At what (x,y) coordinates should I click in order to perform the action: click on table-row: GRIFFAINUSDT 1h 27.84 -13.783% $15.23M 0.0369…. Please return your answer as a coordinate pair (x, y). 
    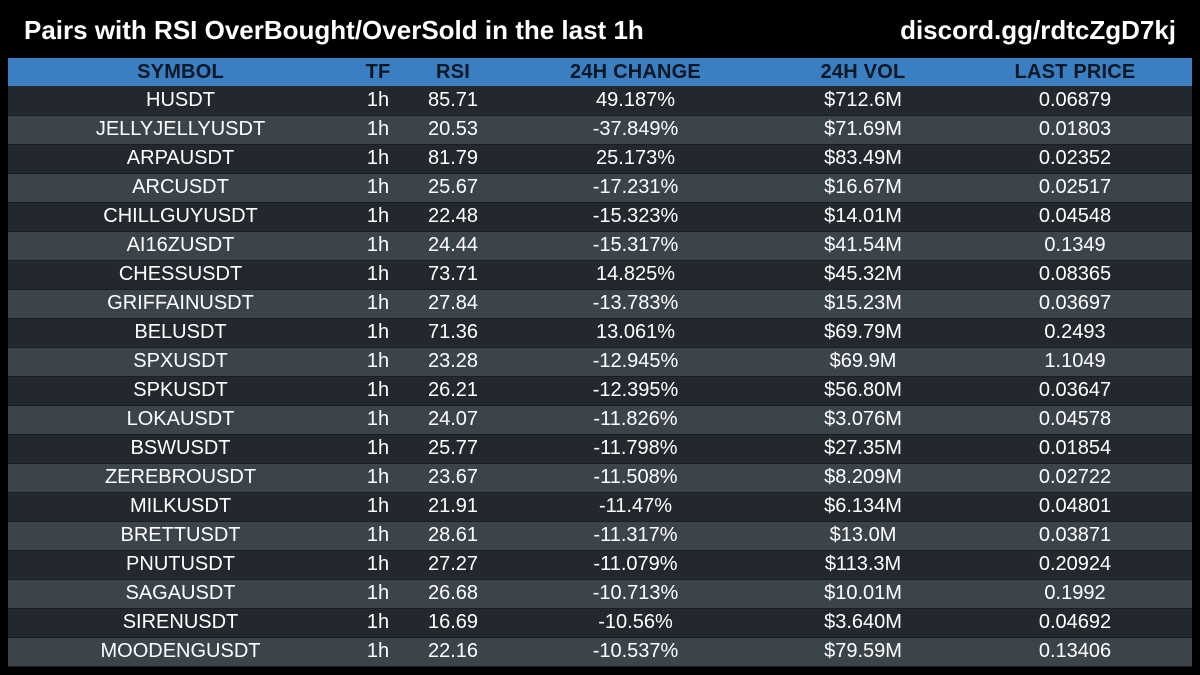
    Looking at the image, I should click on (600, 304).